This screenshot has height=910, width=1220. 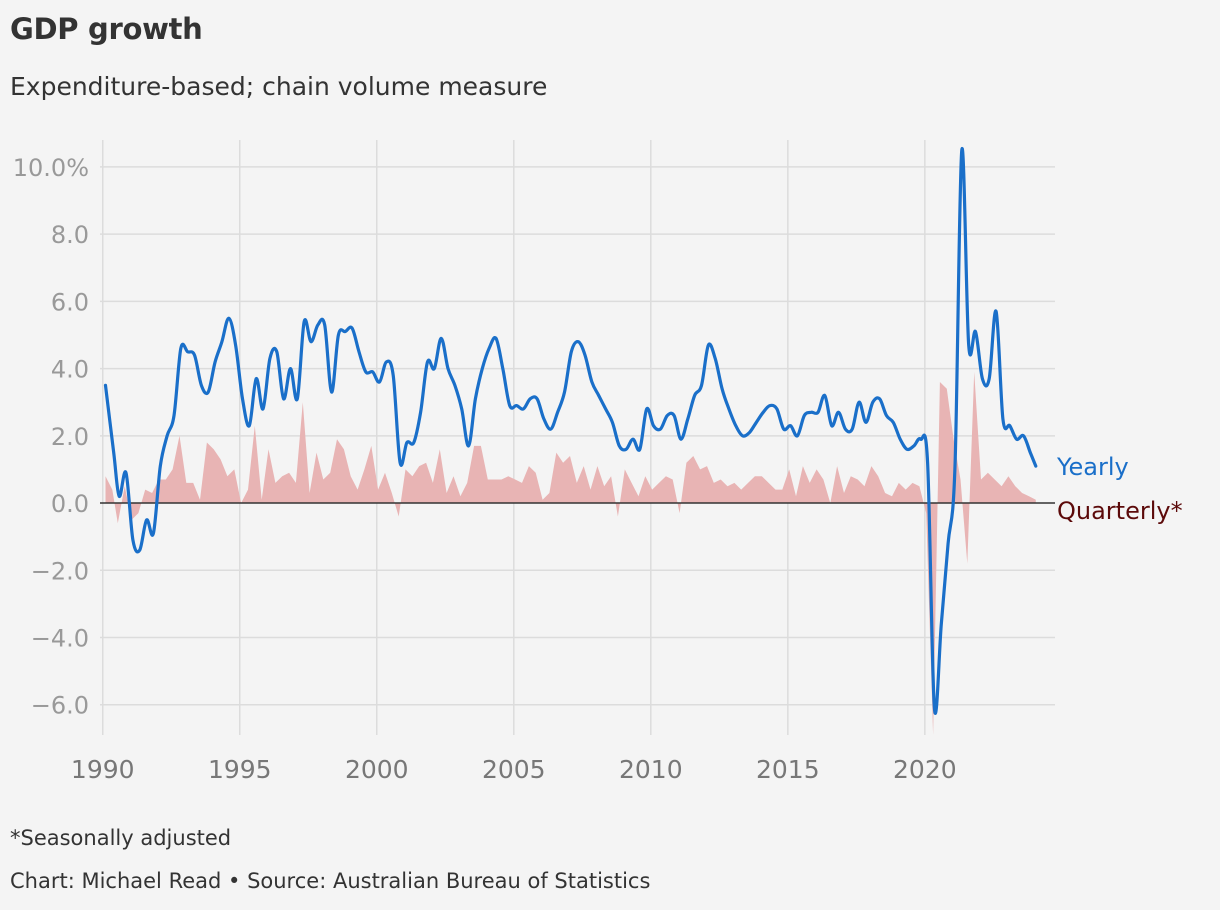 What do you see at coordinates (651, 769) in the screenshot?
I see `x-tick-label: 2010` at bounding box center [651, 769].